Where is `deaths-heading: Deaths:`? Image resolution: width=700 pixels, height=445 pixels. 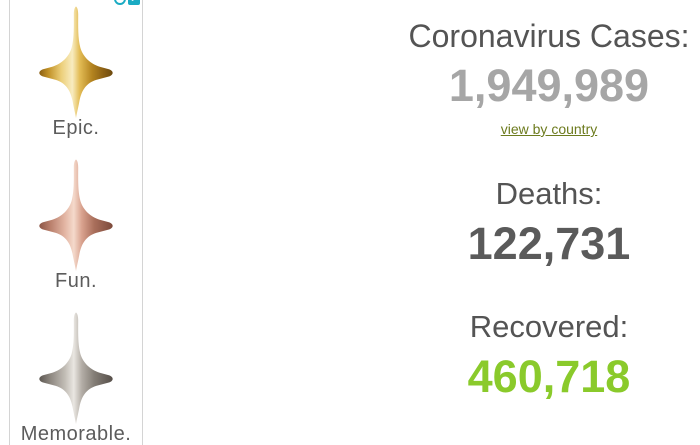 deaths-heading: Deaths: is located at coordinates (549, 193).